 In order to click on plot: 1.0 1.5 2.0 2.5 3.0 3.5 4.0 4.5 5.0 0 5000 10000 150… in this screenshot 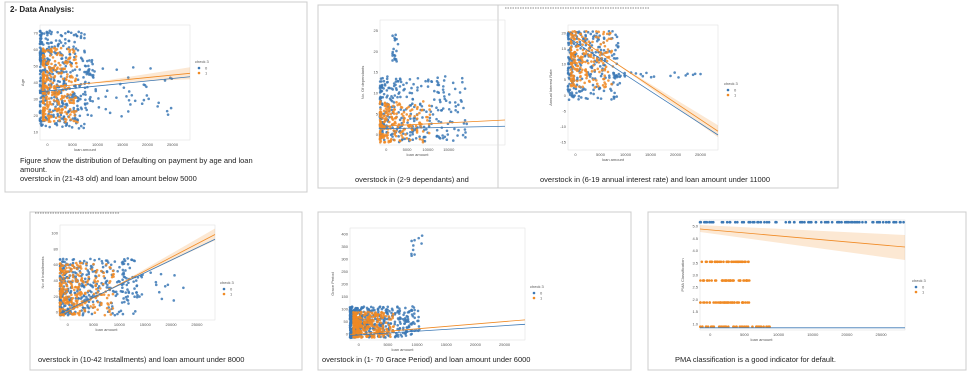, I will do `click(803, 280)`.